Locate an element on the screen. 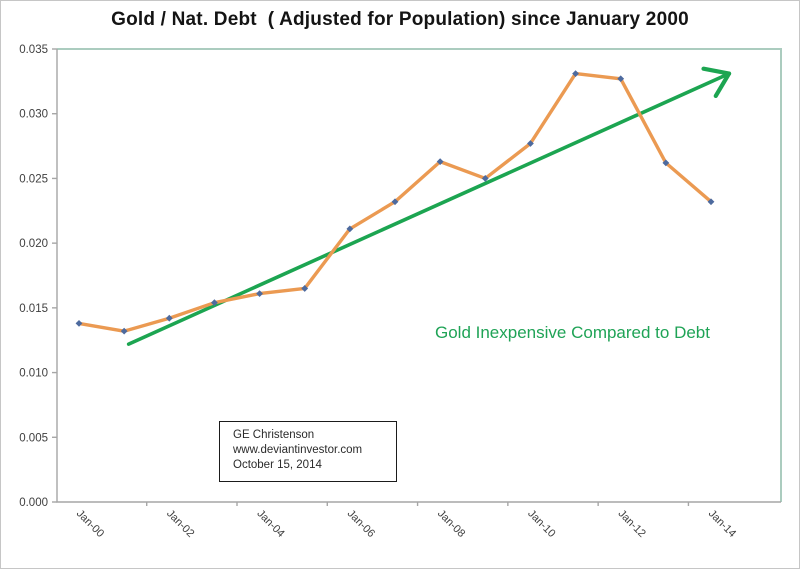  x-tick-label: Jan-04 is located at coordinates (270, 524).